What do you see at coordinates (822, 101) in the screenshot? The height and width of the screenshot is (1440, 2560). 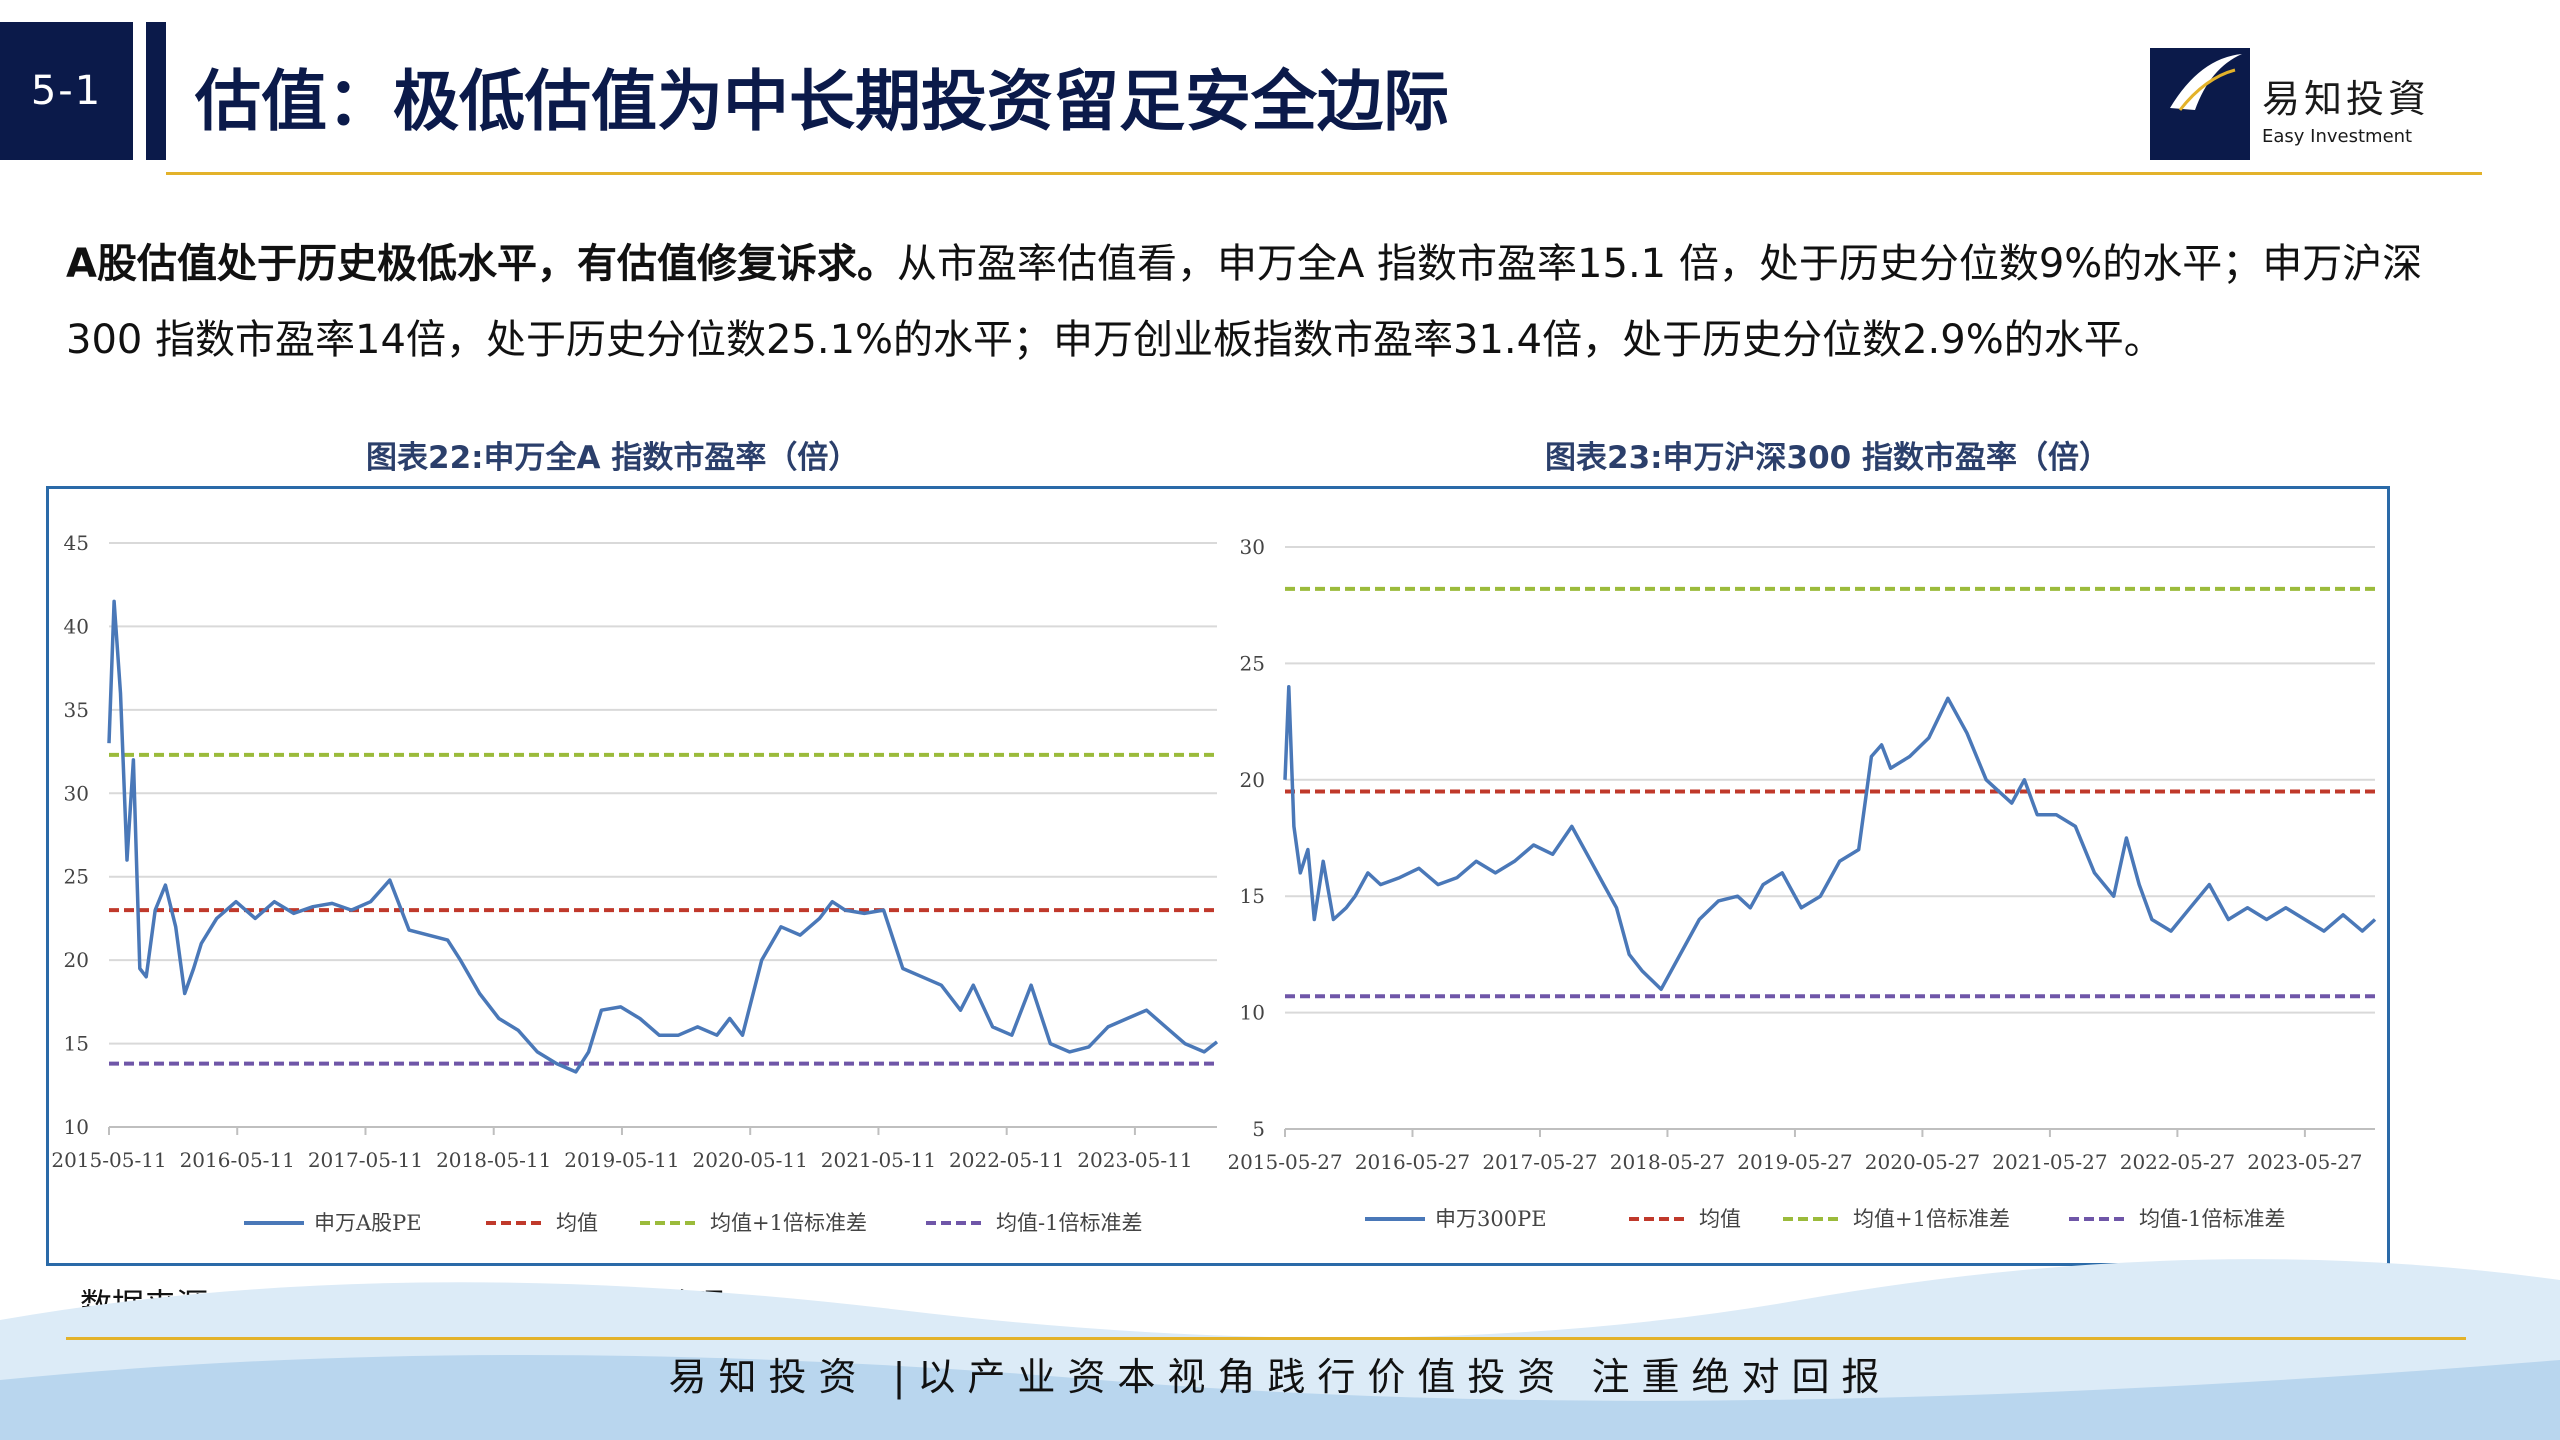 I see `page-title: 估值：极低估值为中长期投资留足安全边际` at bounding box center [822, 101].